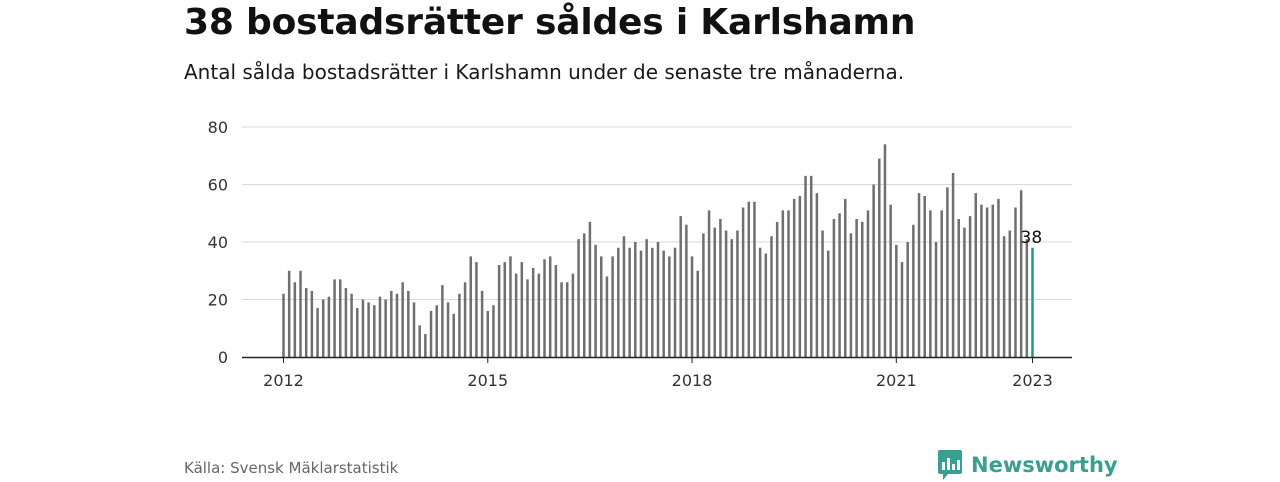 Image resolution: width=1280 pixels, height=482 pixels. I want to click on brand-name: Newsworthy, so click(1044, 465).